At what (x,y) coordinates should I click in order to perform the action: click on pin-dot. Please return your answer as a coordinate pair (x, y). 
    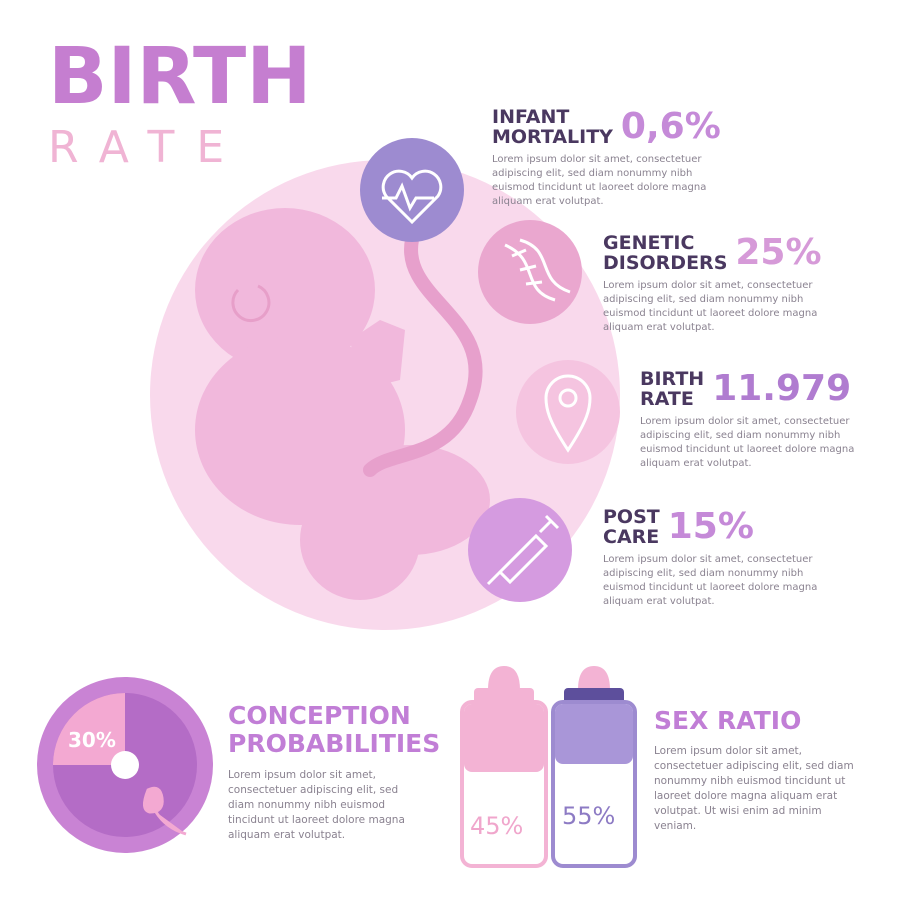
    Looking at the image, I should click on (568, 398).